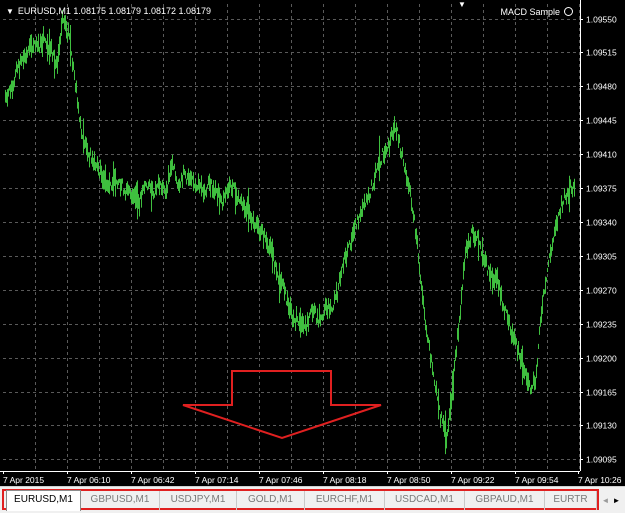 This screenshot has height=513, width=625. I want to click on tab-highlight-outline, so click(300, 499).